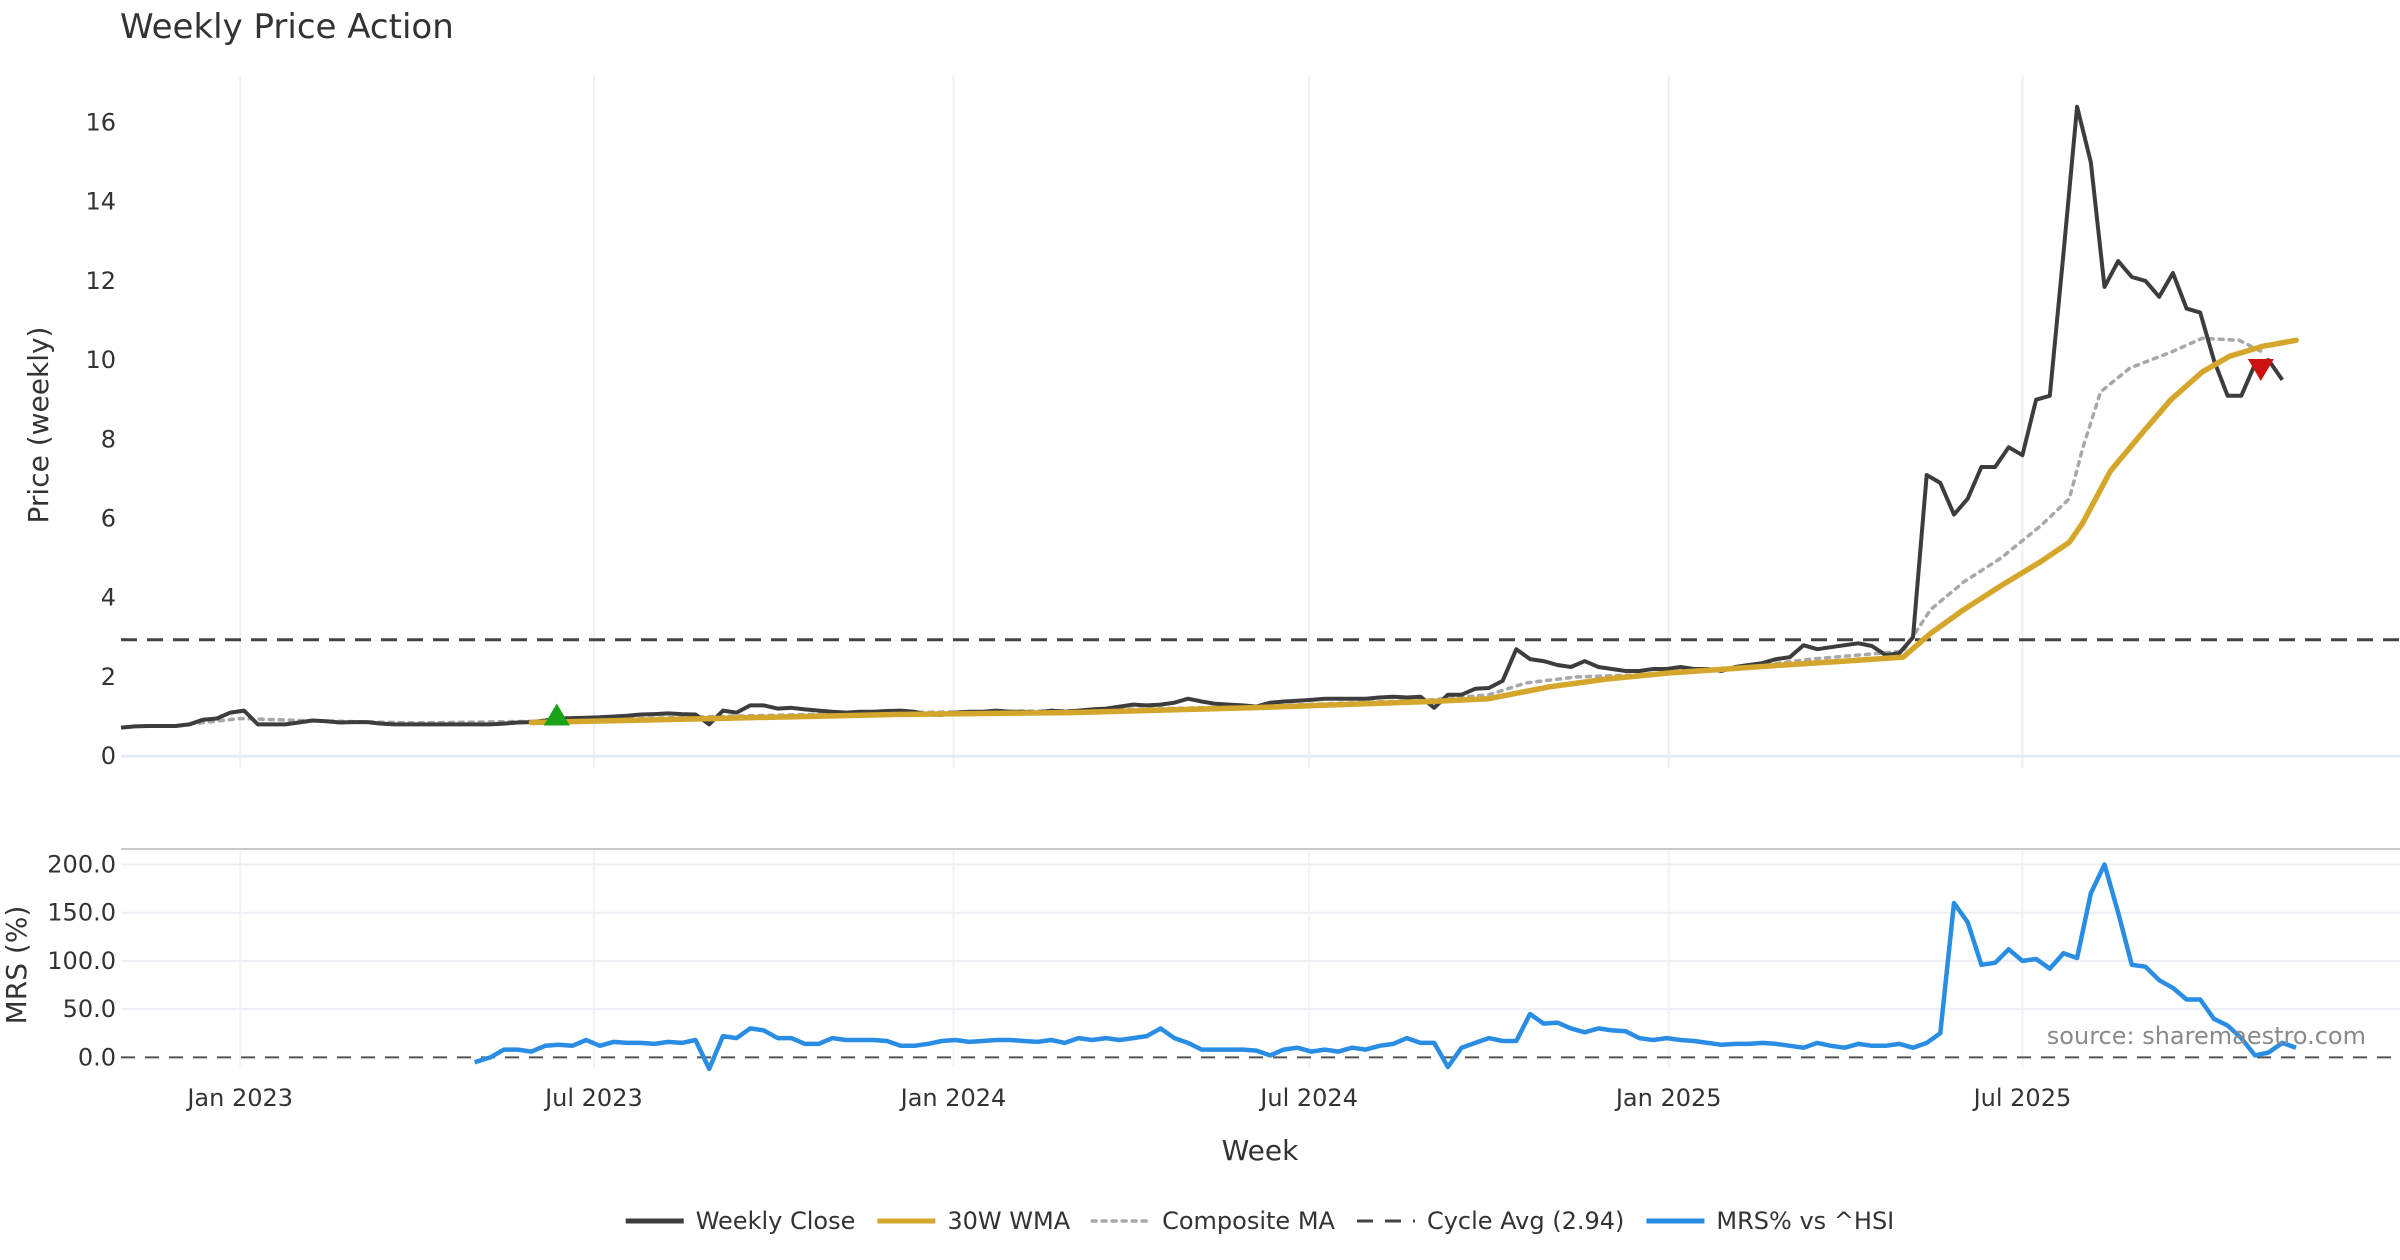 This screenshot has width=2400, height=1260. Describe the element at coordinates (2022, 1098) in the screenshot. I see `x-tick-label-5: Jul 2025` at that location.